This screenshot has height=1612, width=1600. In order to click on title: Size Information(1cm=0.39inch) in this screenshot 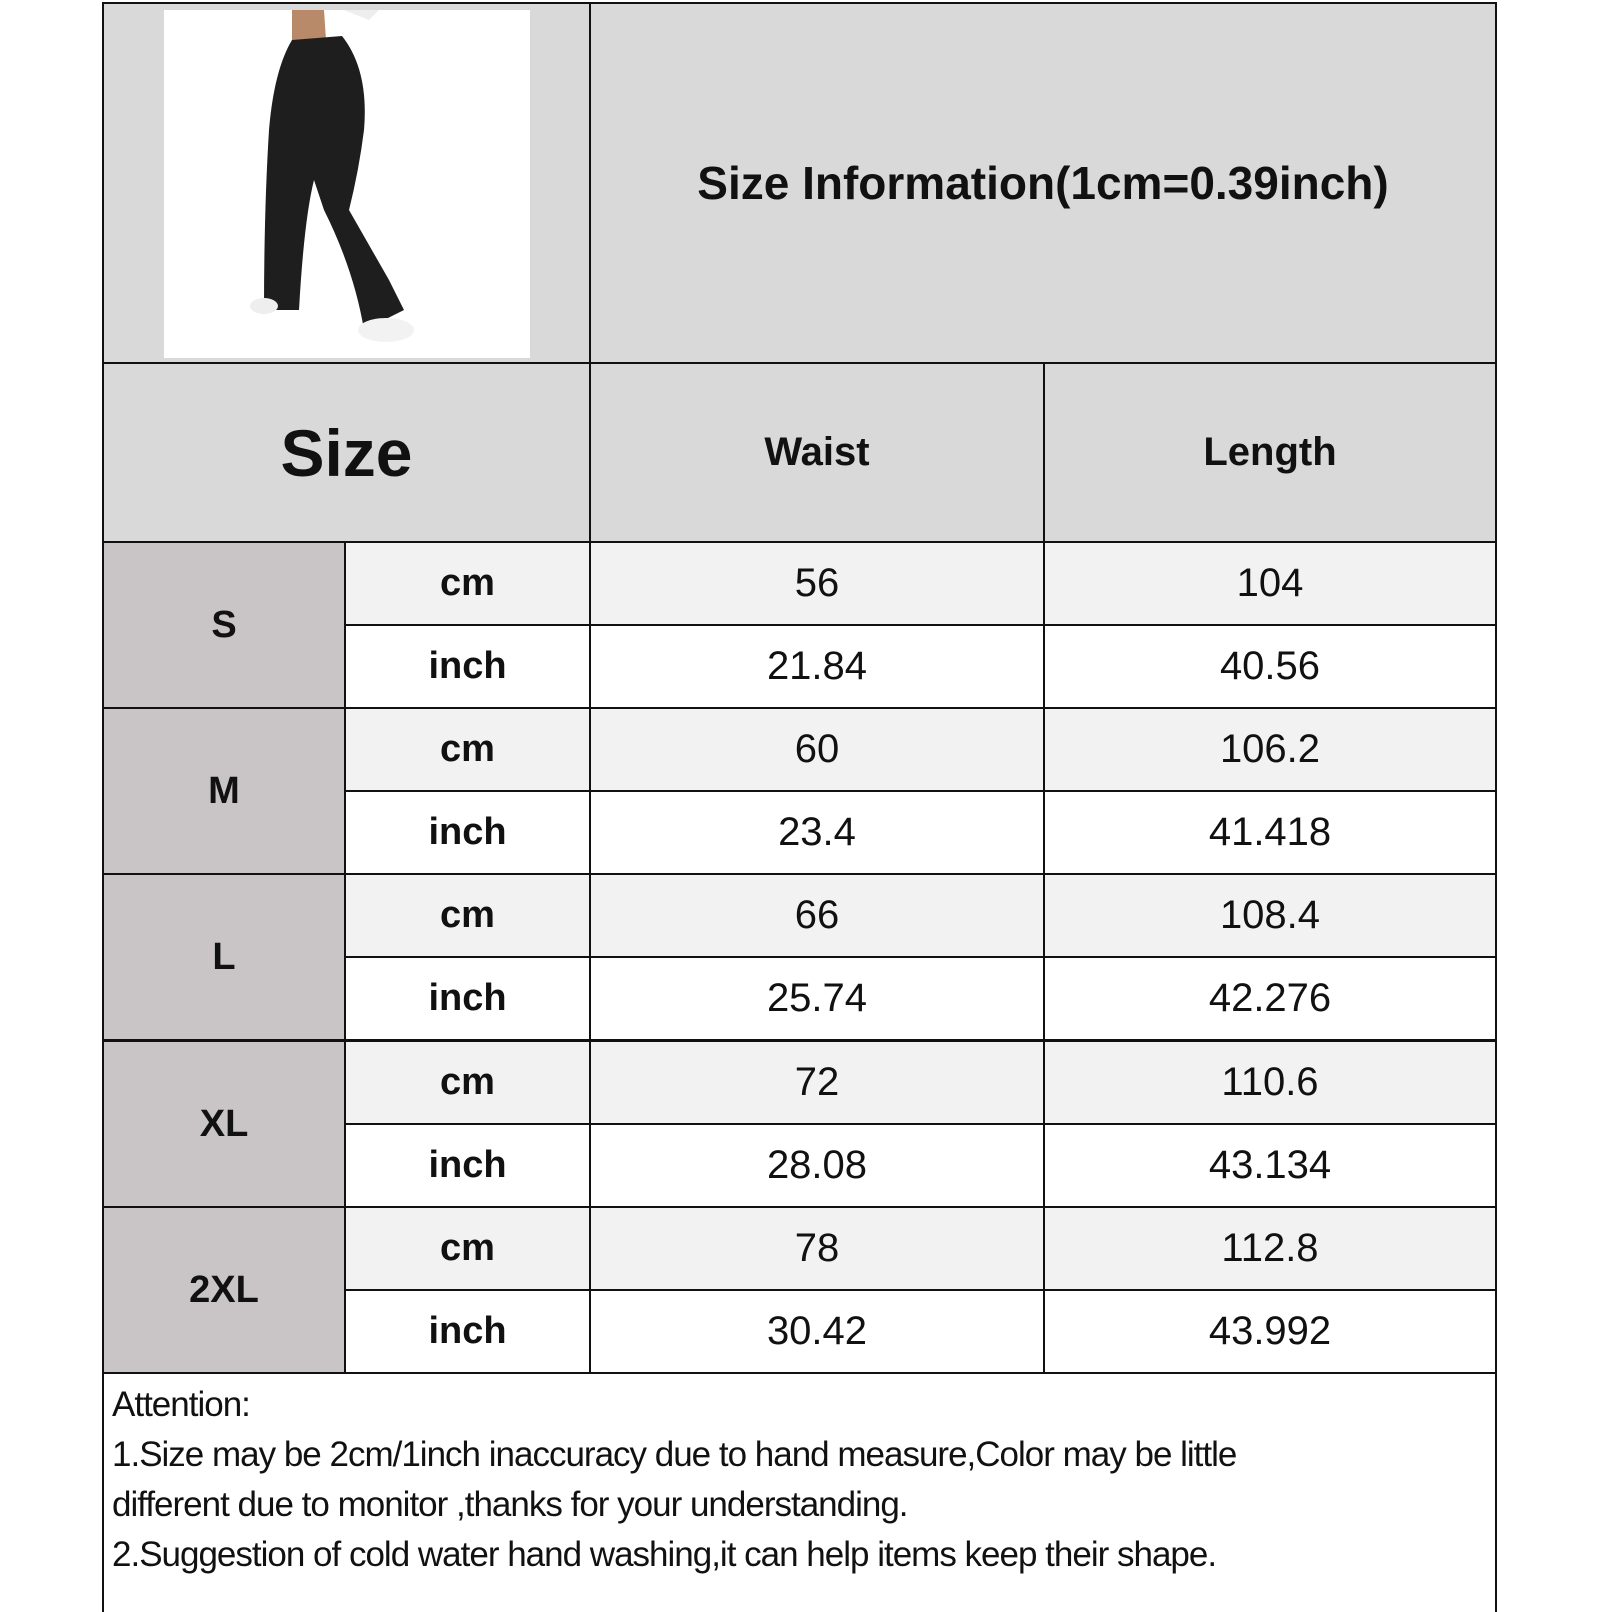, I will do `click(1043, 183)`.